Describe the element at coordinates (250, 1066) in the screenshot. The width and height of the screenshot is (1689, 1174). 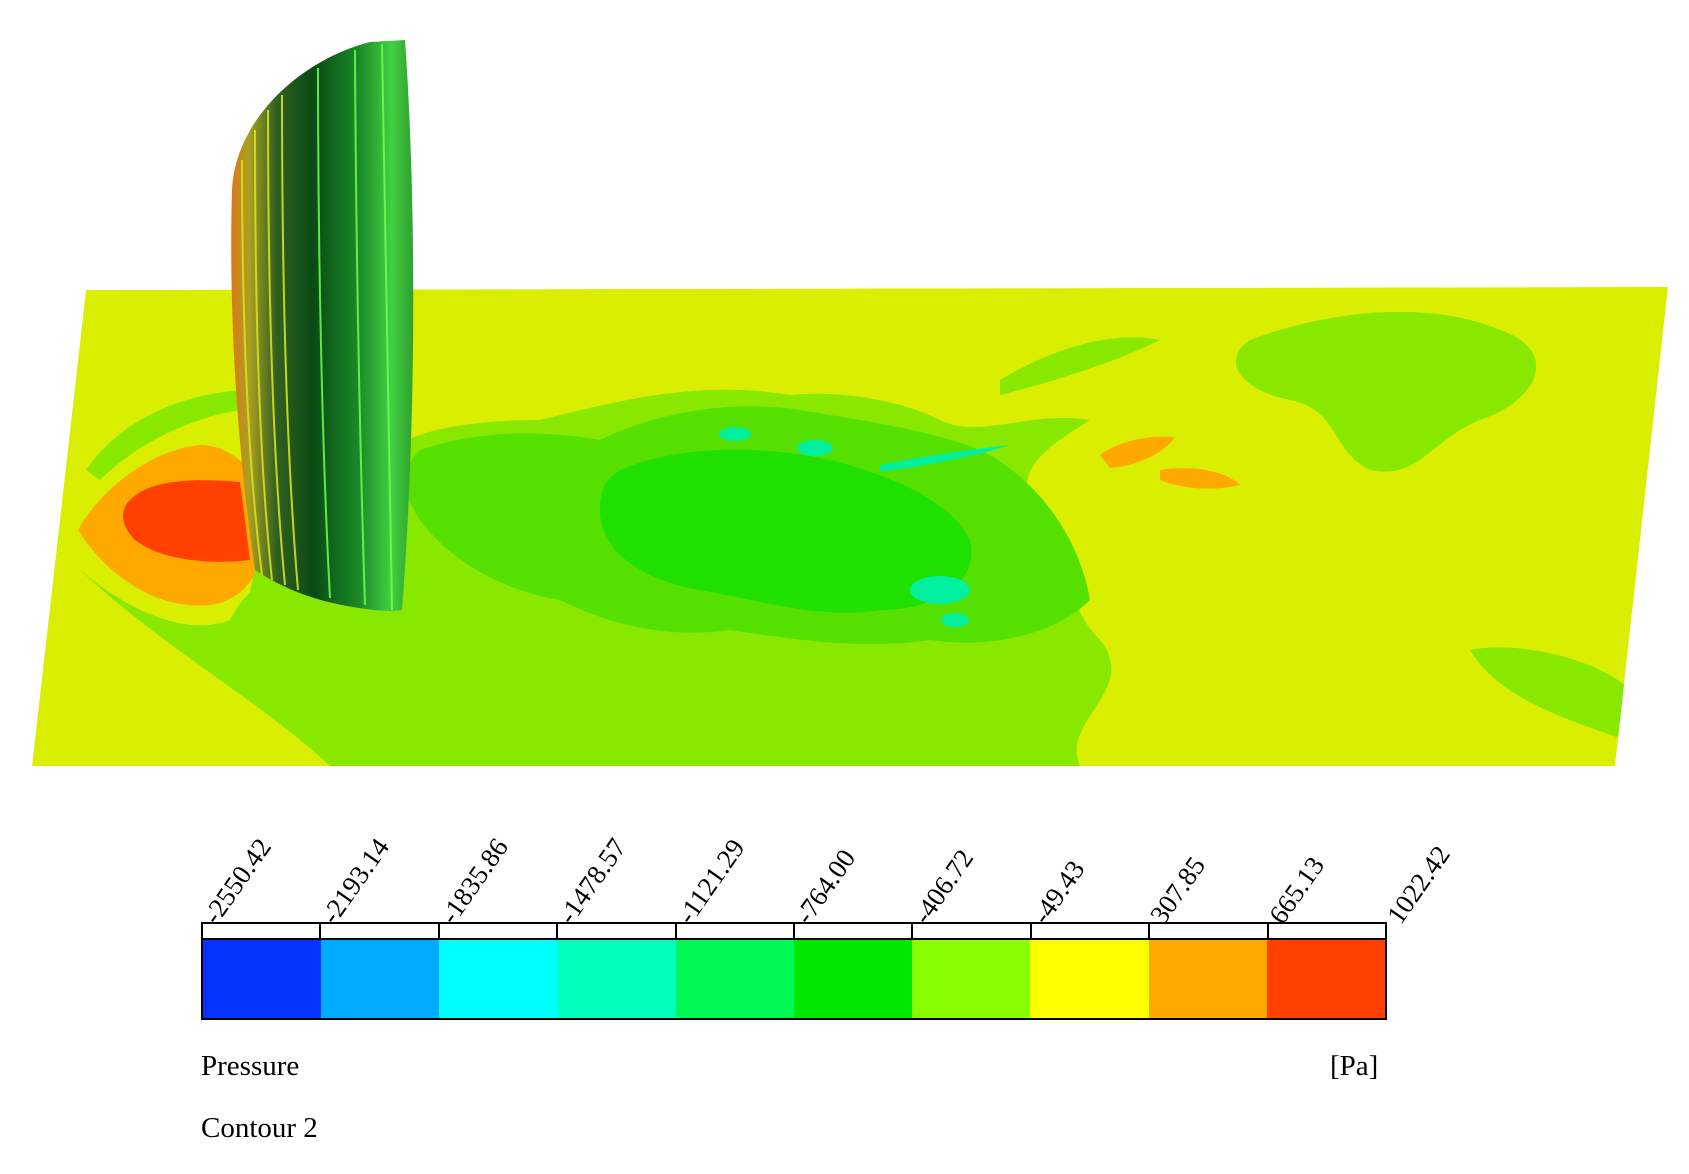
I see `legend-variable-label: Pressure` at that location.